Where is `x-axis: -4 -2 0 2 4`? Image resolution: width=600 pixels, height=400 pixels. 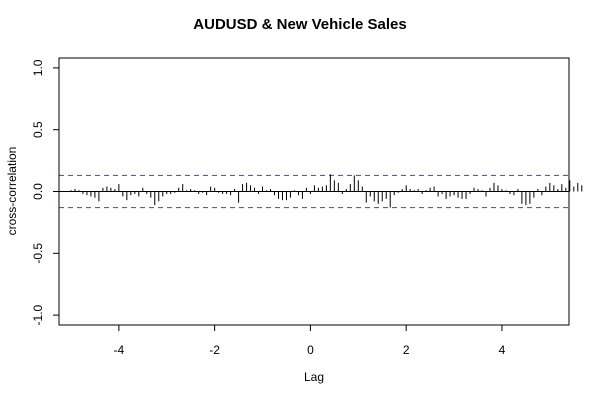
x-axis: -4 -2 0 2 4 is located at coordinates (310, 340).